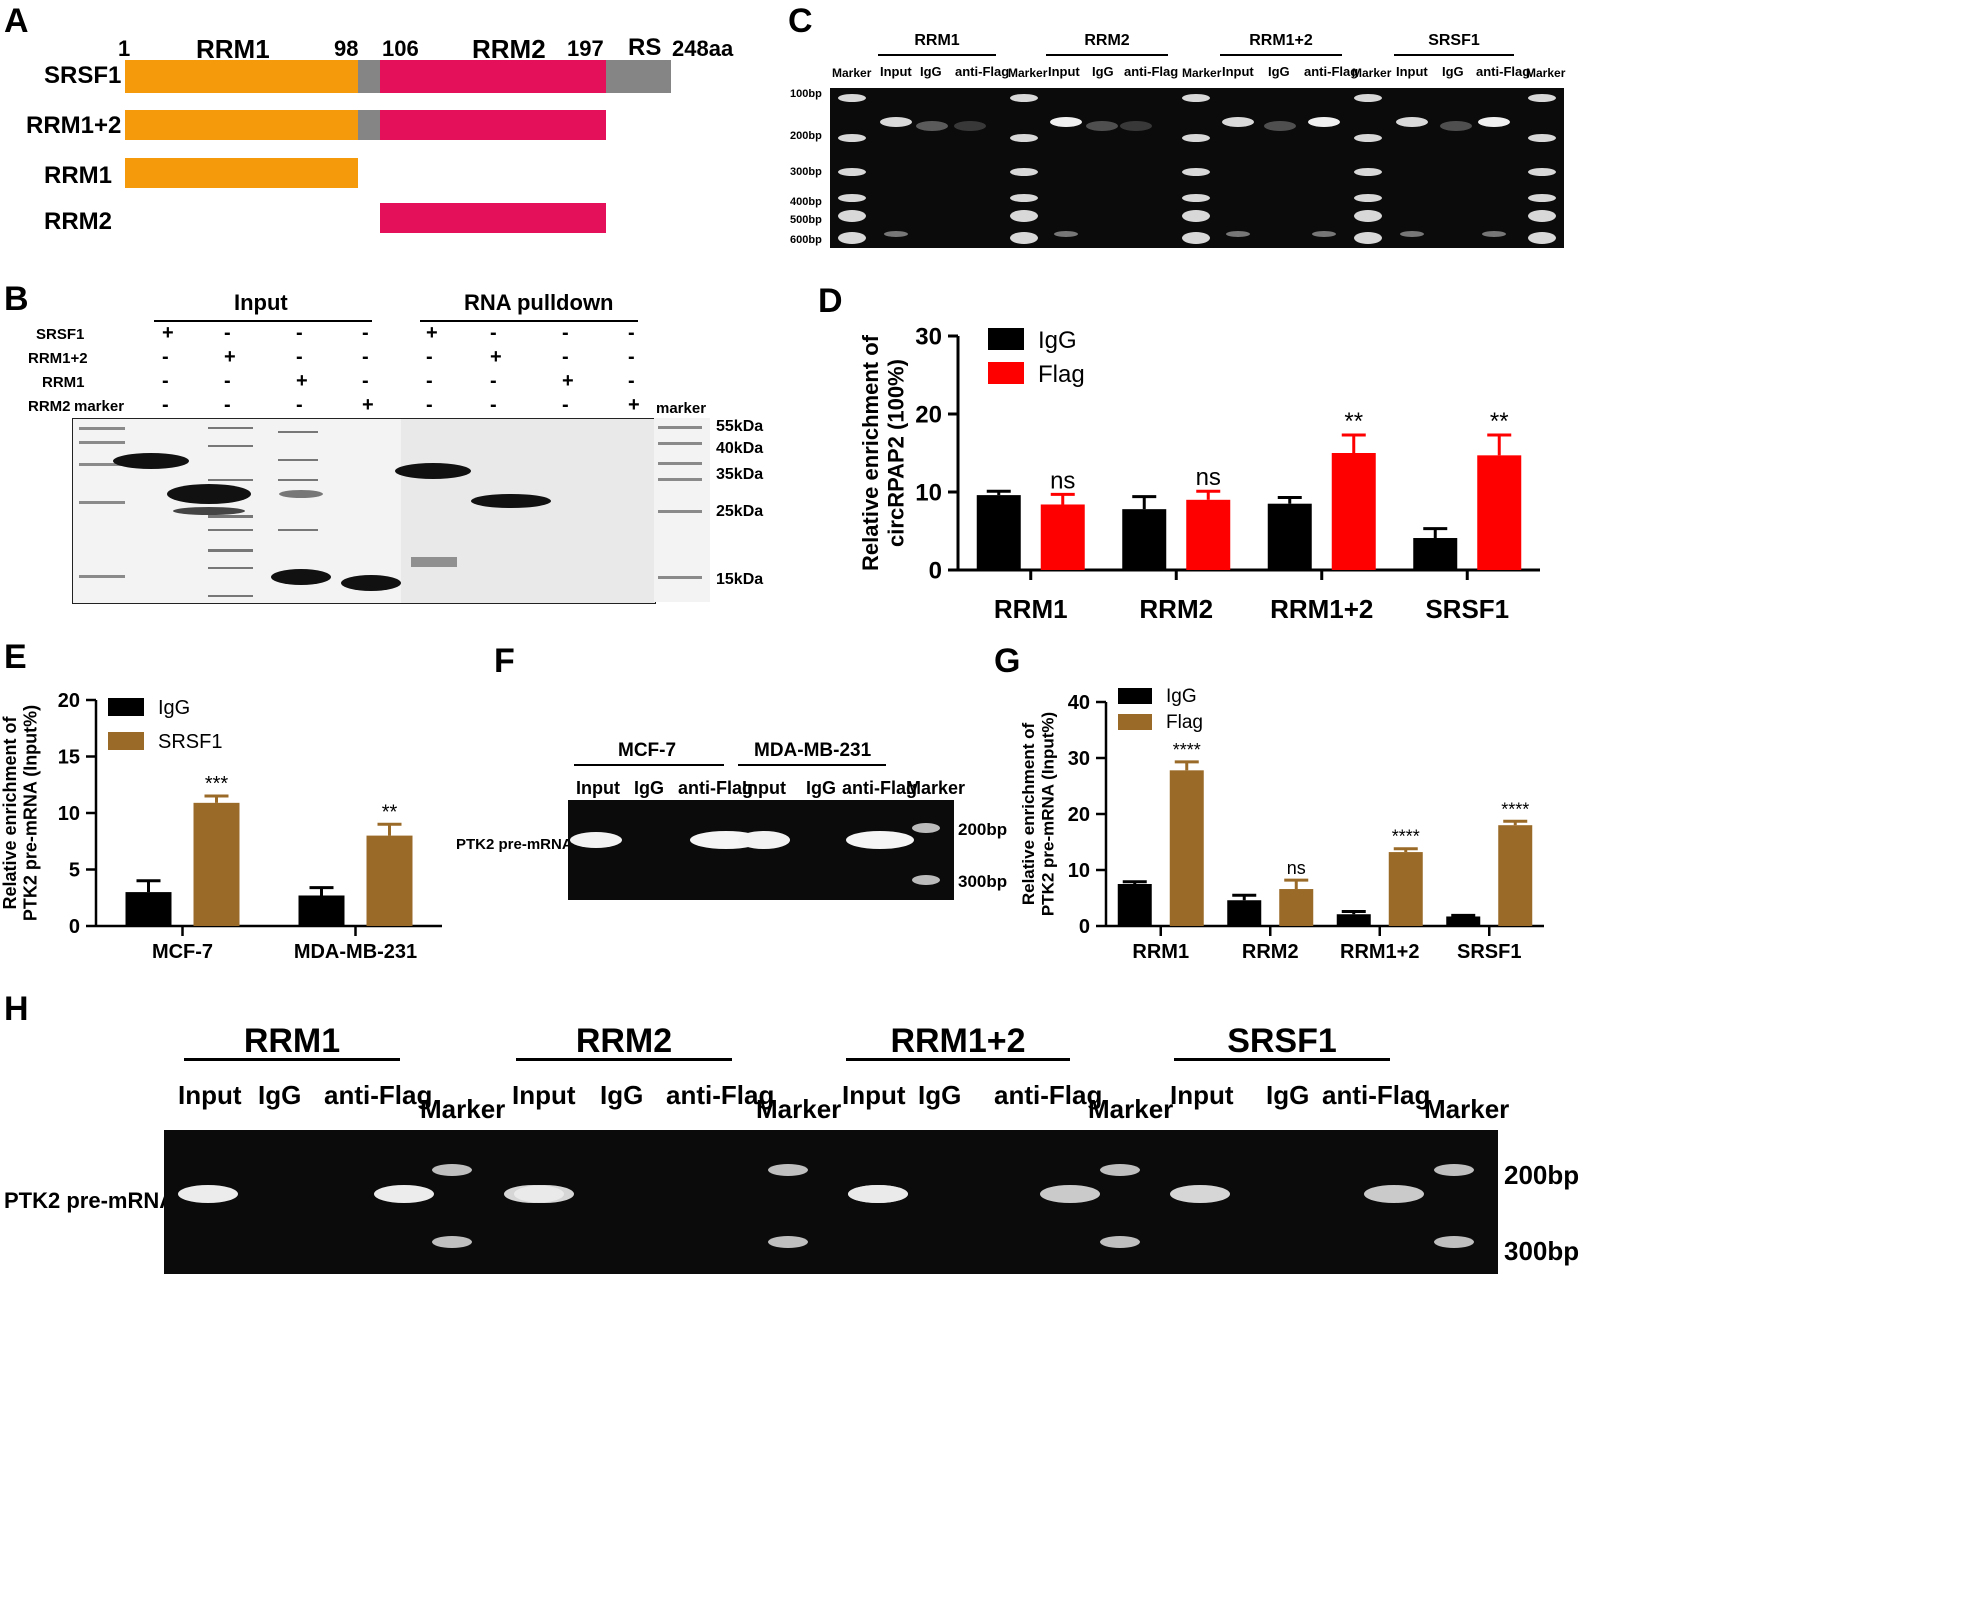 Image resolution: width=1969 pixels, height=1602 pixels. I want to click on panel-label-a: A, so click(16, 21).